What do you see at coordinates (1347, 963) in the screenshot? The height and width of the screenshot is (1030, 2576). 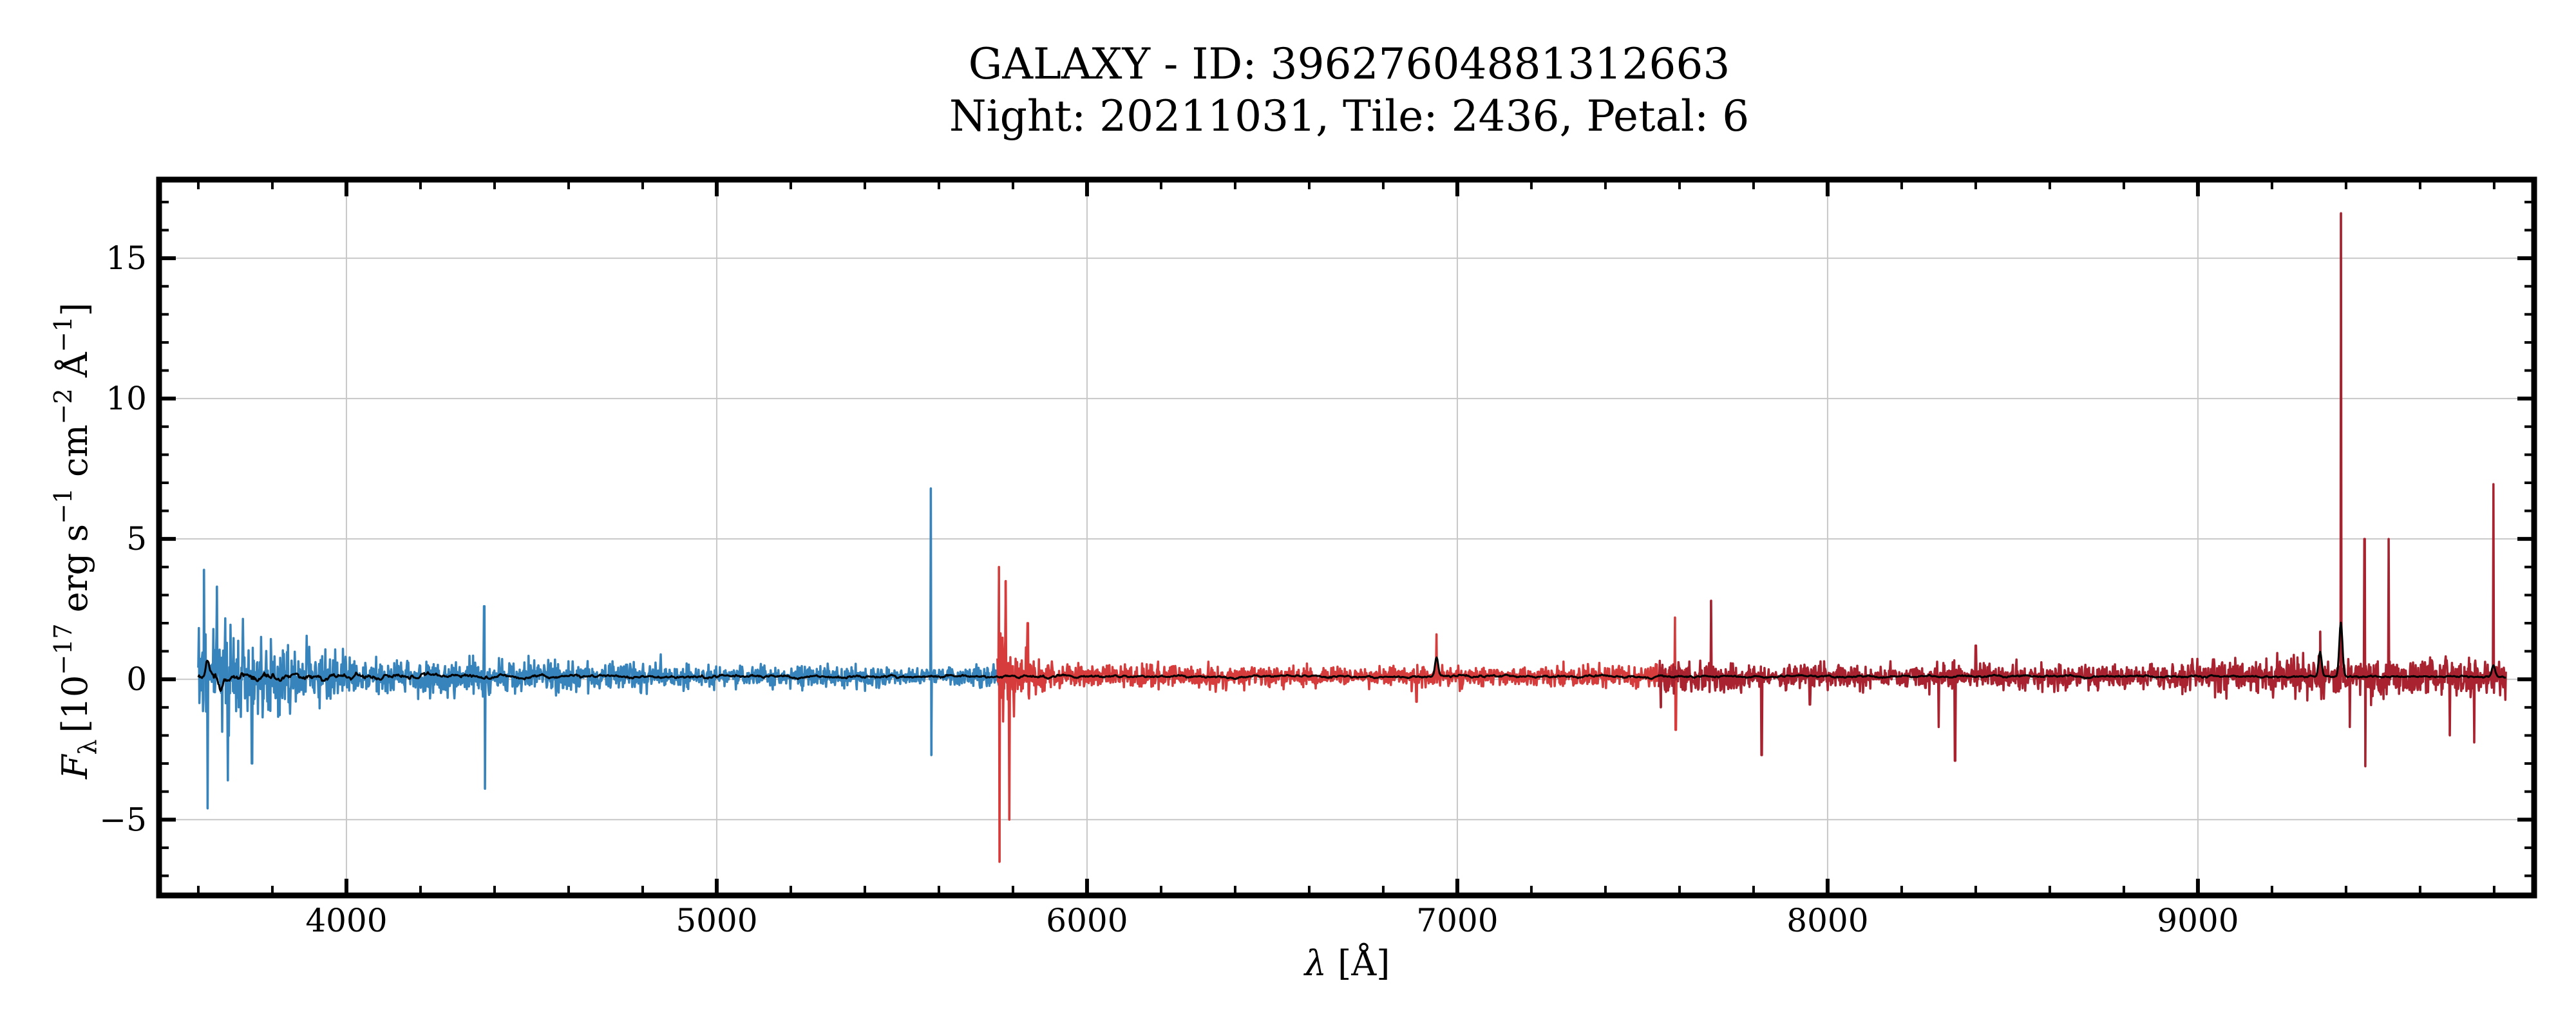 I see `x-axis-label: λ [Å]` at bounding box center [1347, 963].